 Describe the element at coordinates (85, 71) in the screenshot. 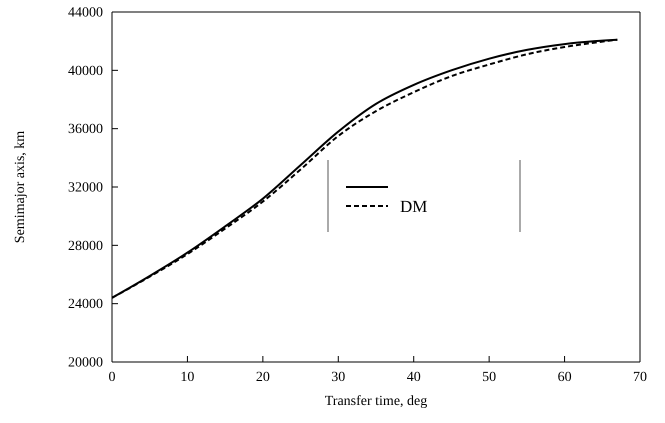

I see `y-tick-label: 40000` at that location.